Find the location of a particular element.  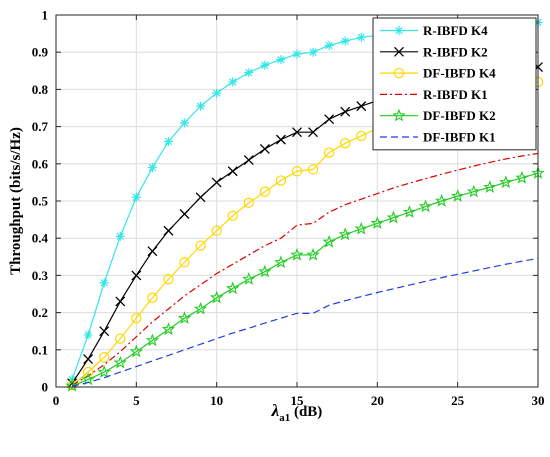

x-tick-label: 10 is located at coordinates (216, 400).